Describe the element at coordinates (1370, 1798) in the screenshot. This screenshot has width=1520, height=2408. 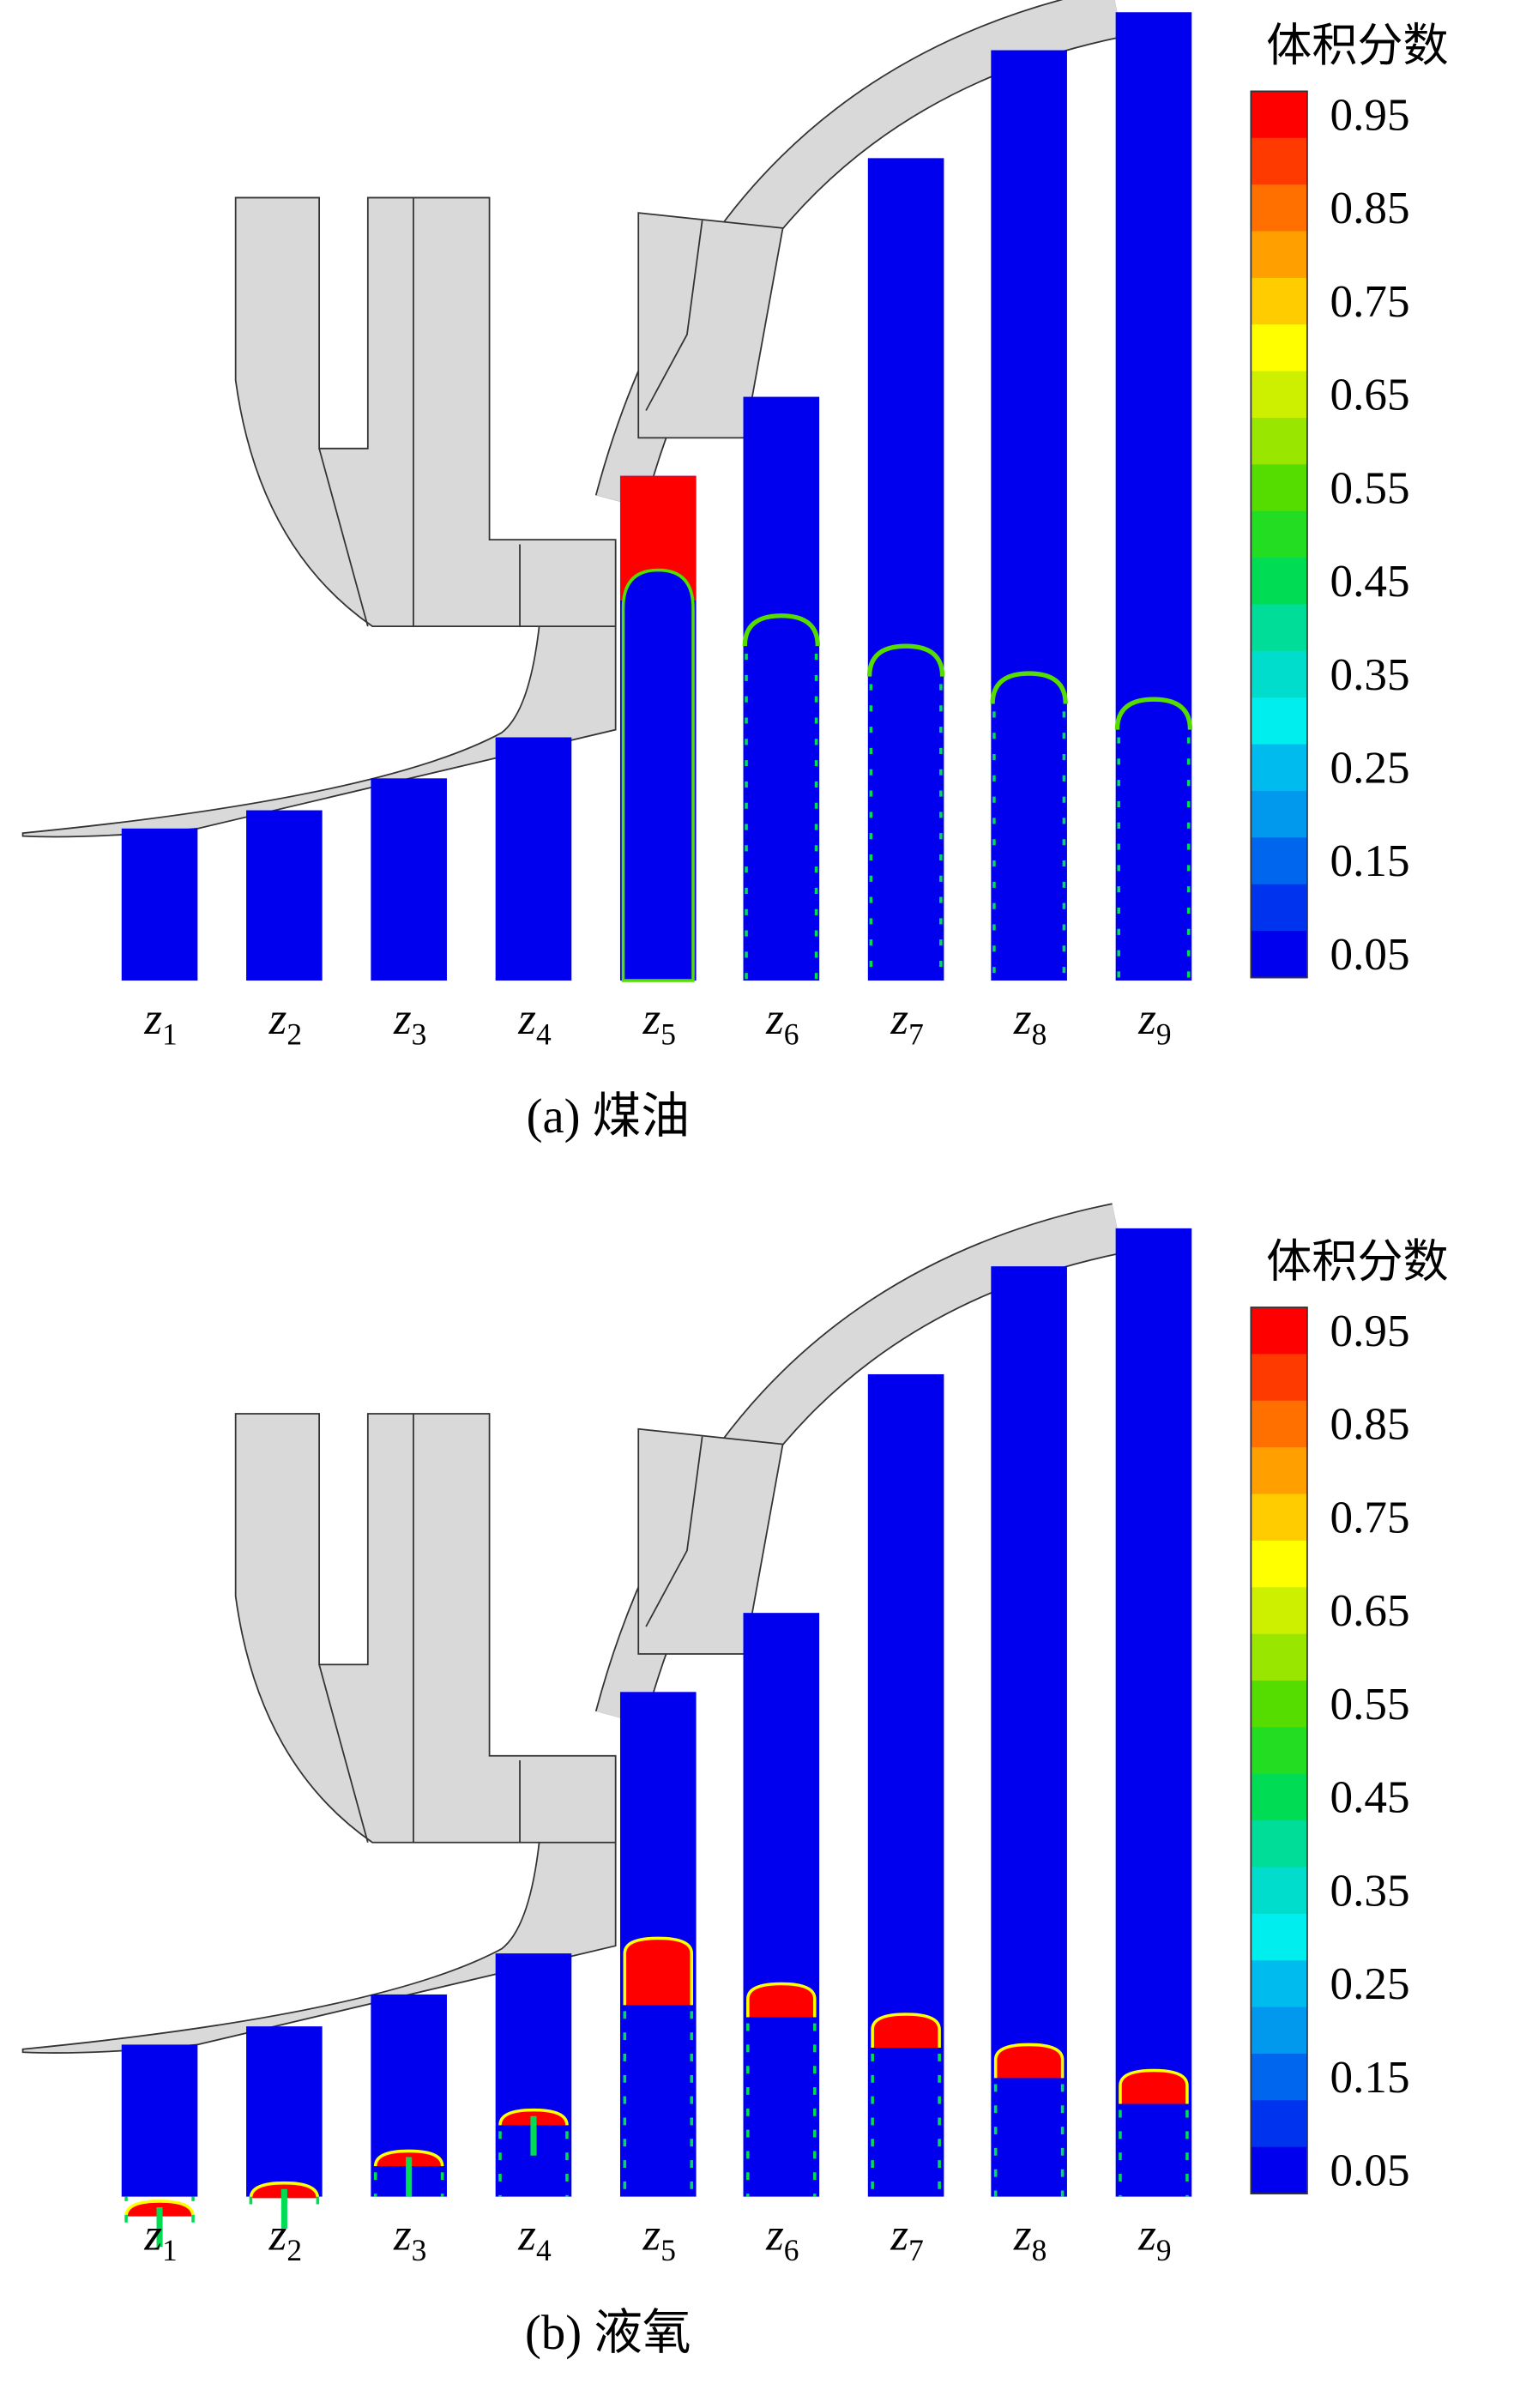
I see `colorbar-tick-label: 0.45` at that location.